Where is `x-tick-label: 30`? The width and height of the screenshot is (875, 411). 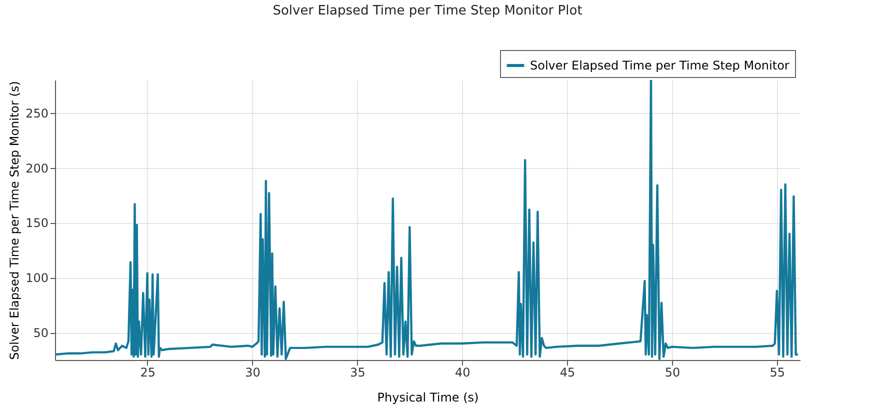 x-tick-label: 30 is located at coordinates (252, 373).